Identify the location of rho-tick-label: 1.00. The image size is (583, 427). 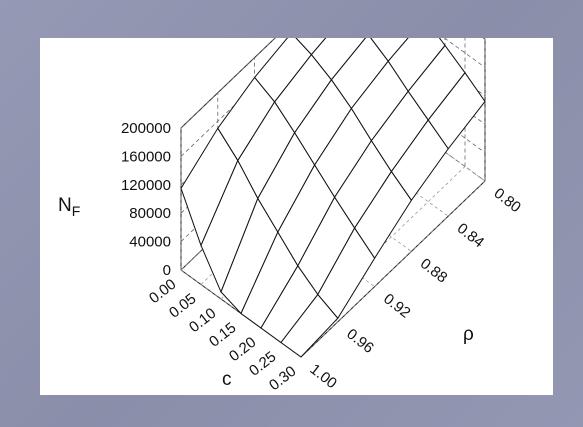
(323, 376).